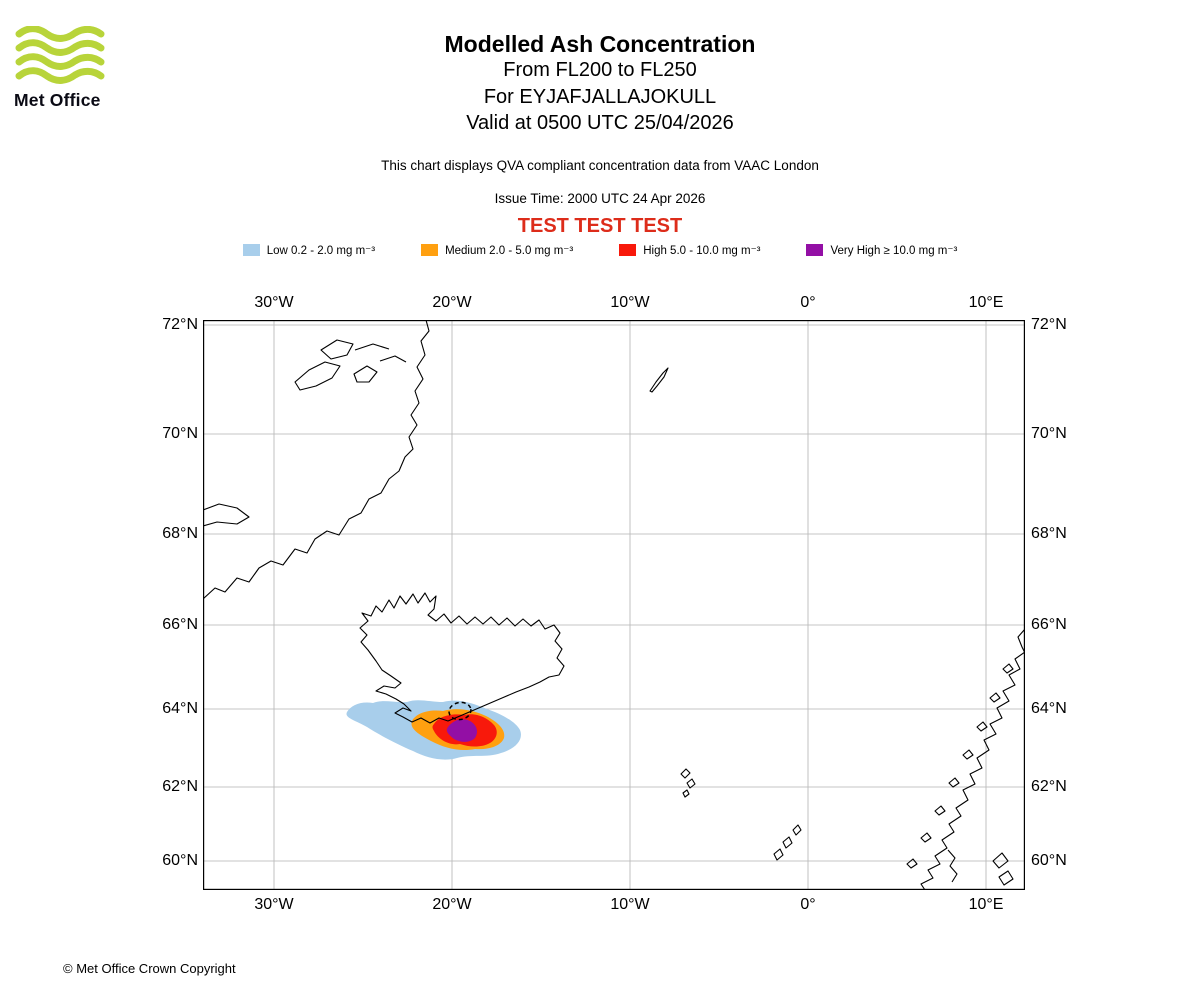 The image size is (1200, 1000). Describe the element at coordinates (659, 380) in the screenshot. I see `jan-mayen-island` at that location.